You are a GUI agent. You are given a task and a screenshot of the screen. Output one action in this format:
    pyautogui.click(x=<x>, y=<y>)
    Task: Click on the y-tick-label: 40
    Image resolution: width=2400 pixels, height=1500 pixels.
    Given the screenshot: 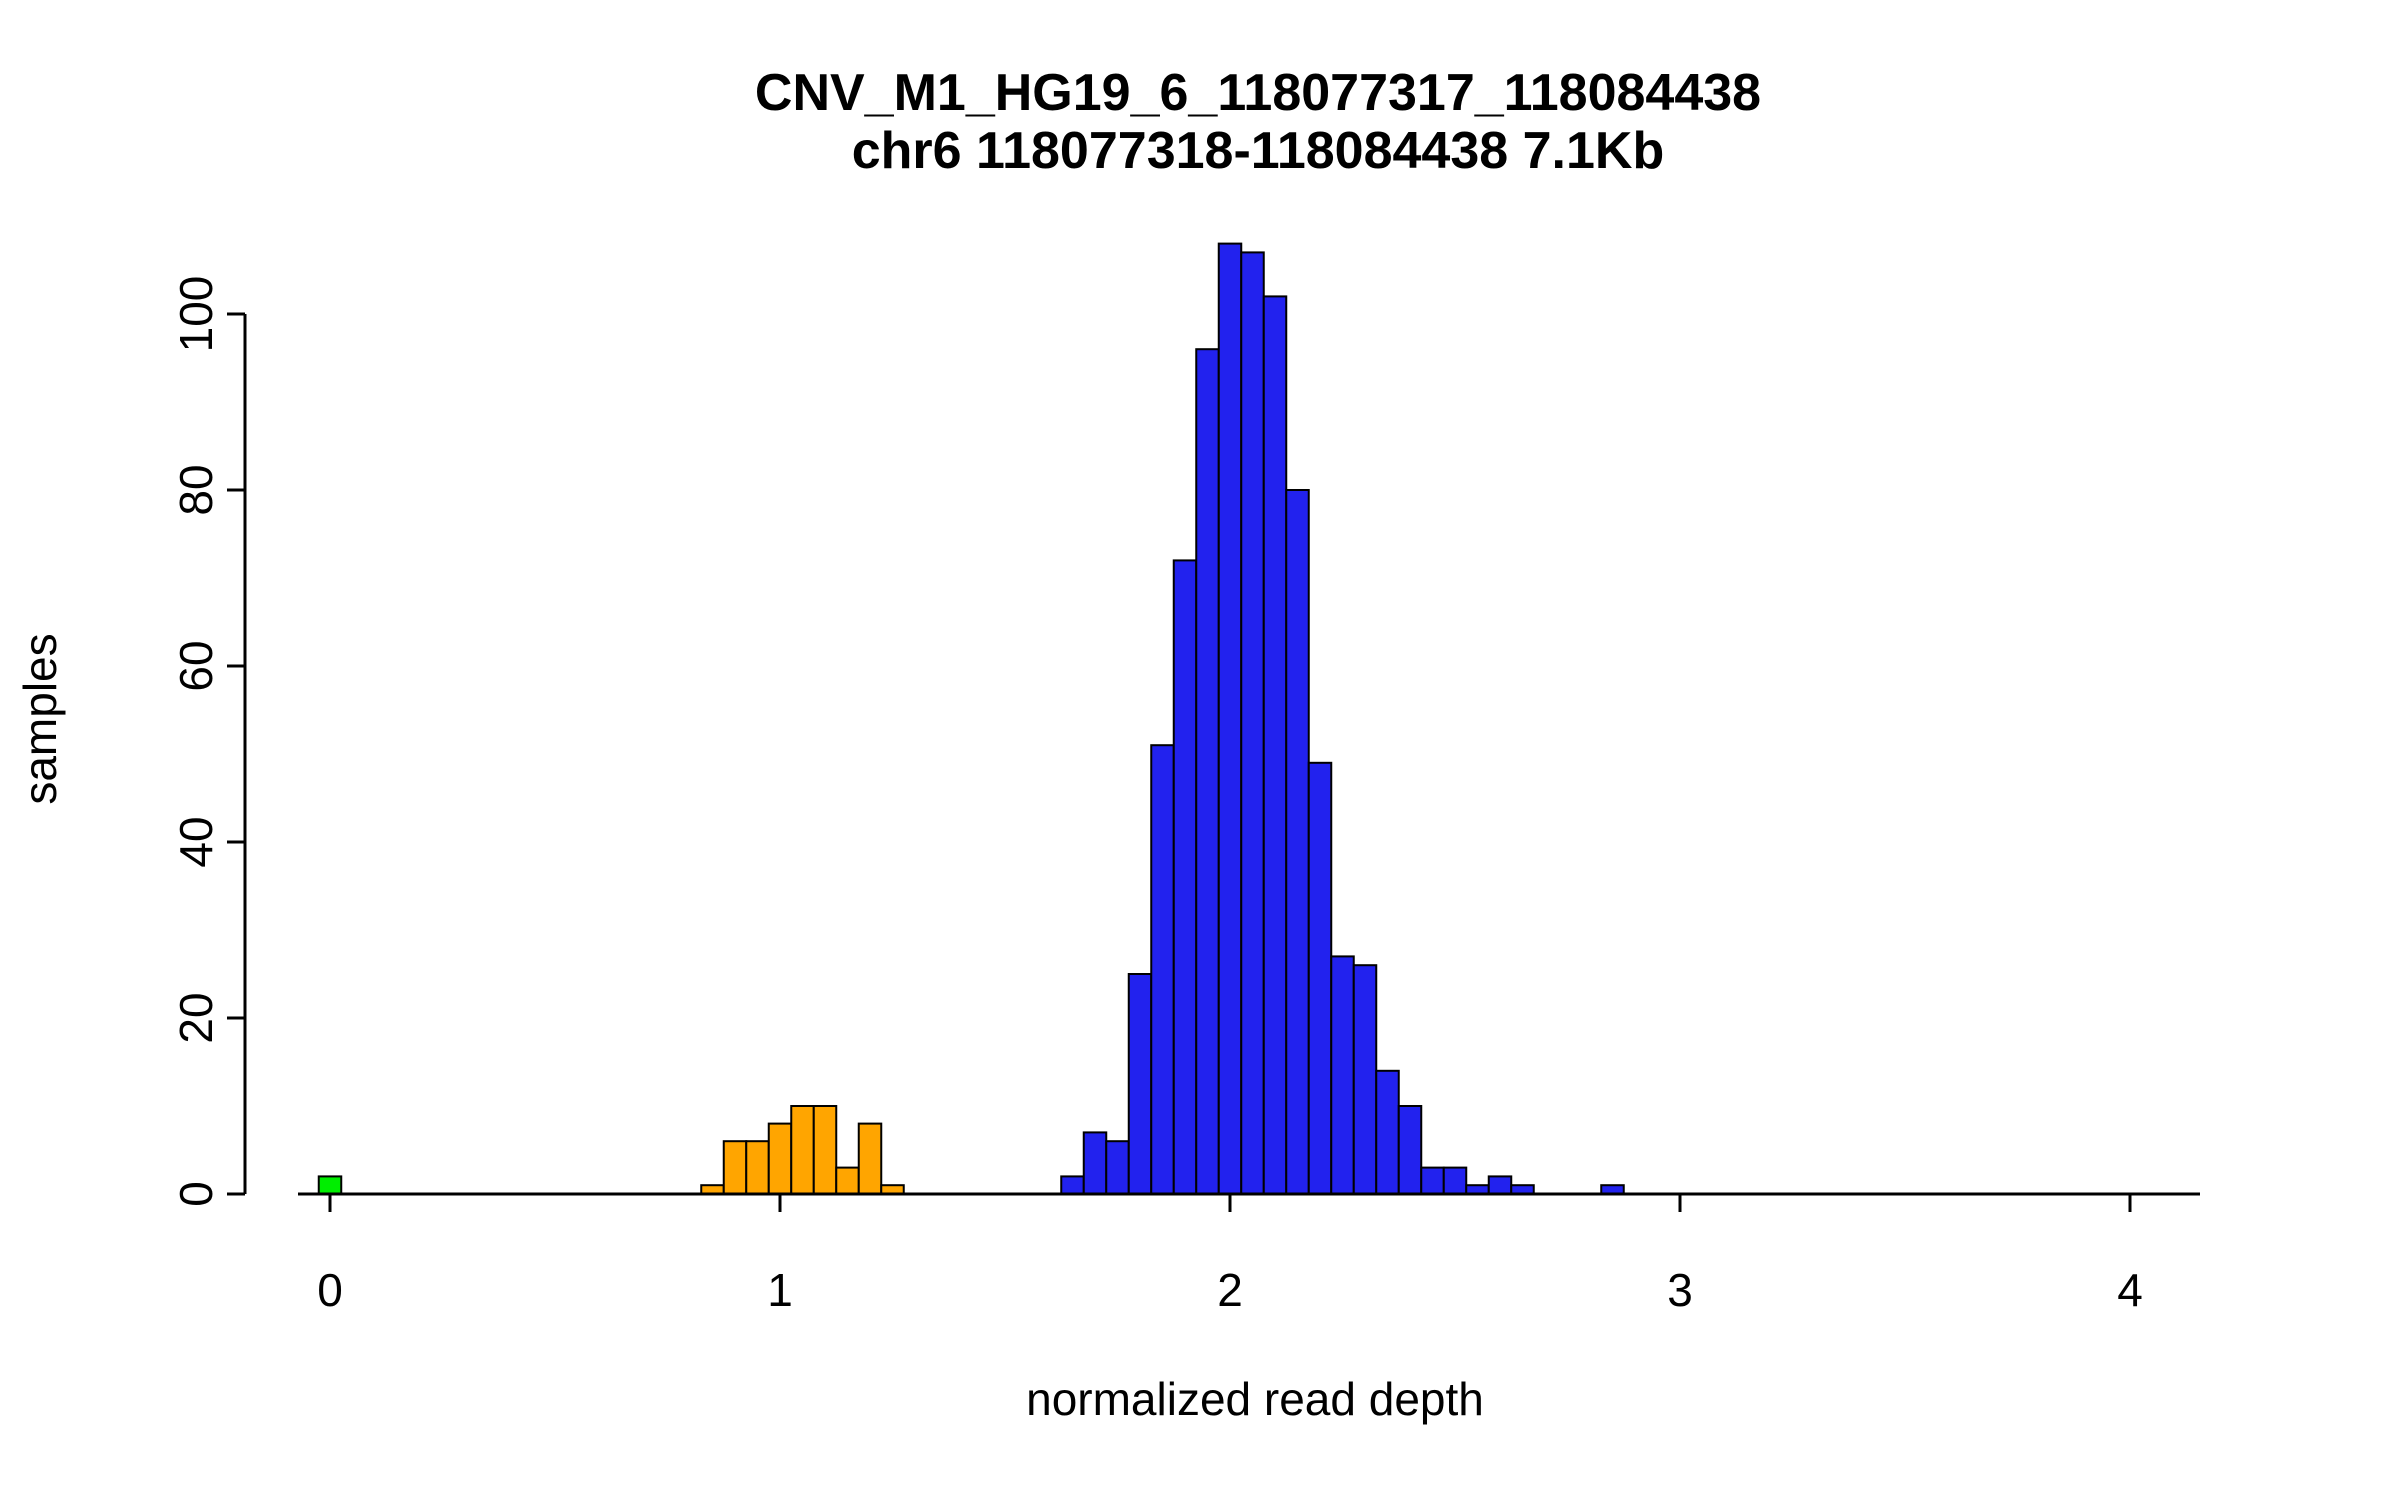 What is the action you would take?
    pyautogui.click(x=196, y=841)
    